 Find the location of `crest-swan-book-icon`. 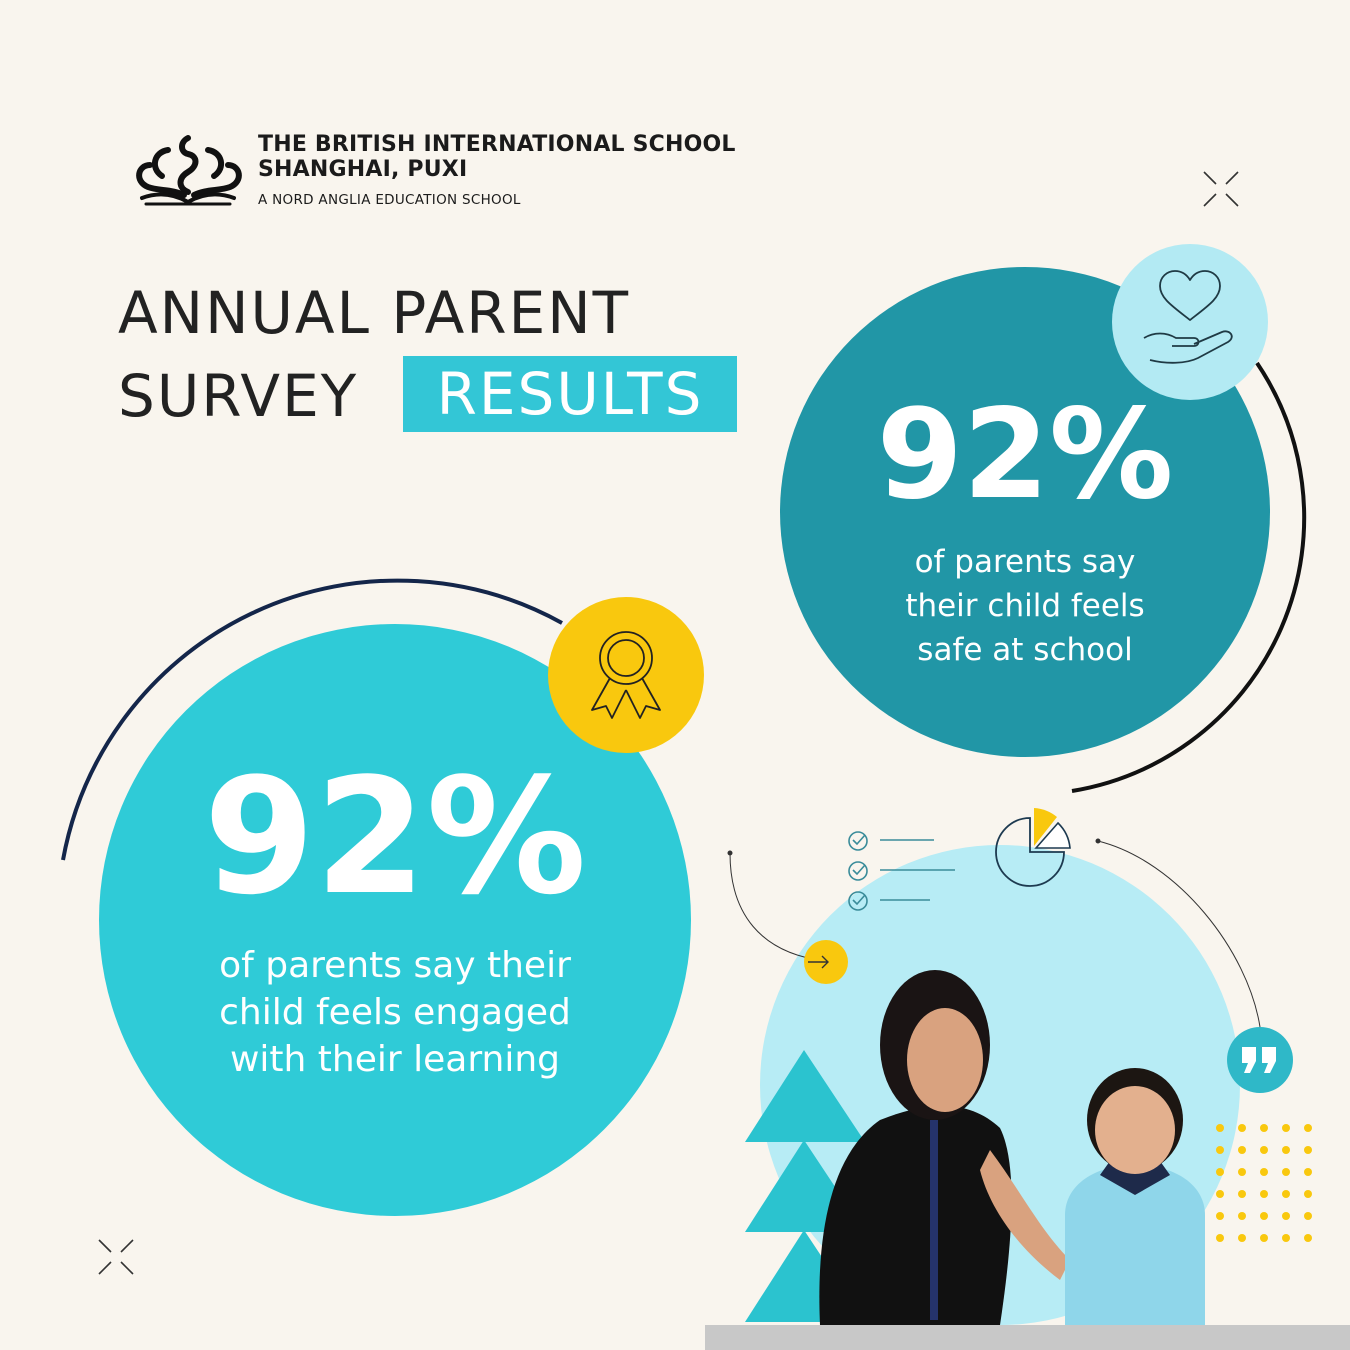

crest-swan-book-icon is located at coordinates (189, 170).